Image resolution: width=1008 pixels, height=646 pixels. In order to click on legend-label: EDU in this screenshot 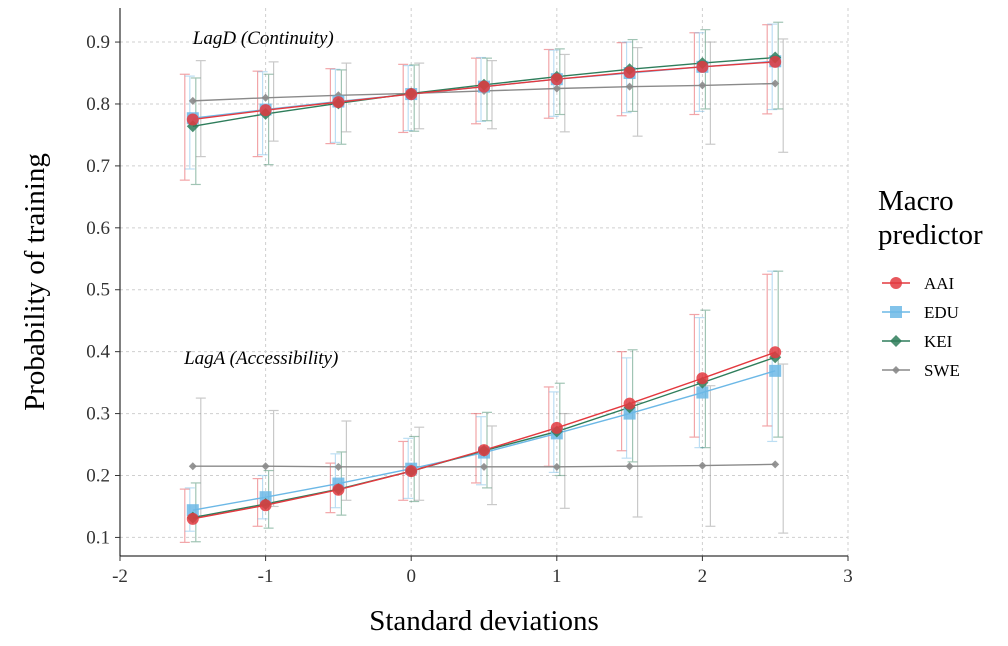, I will do `click(941, 312)`.